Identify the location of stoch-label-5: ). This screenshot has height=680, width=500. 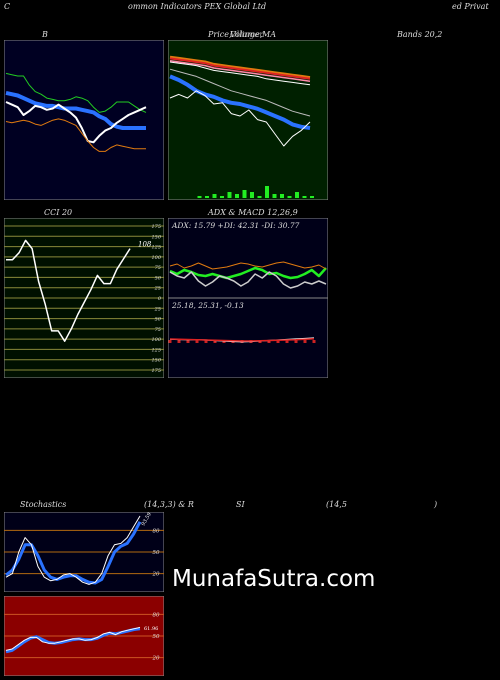
(436, 504).